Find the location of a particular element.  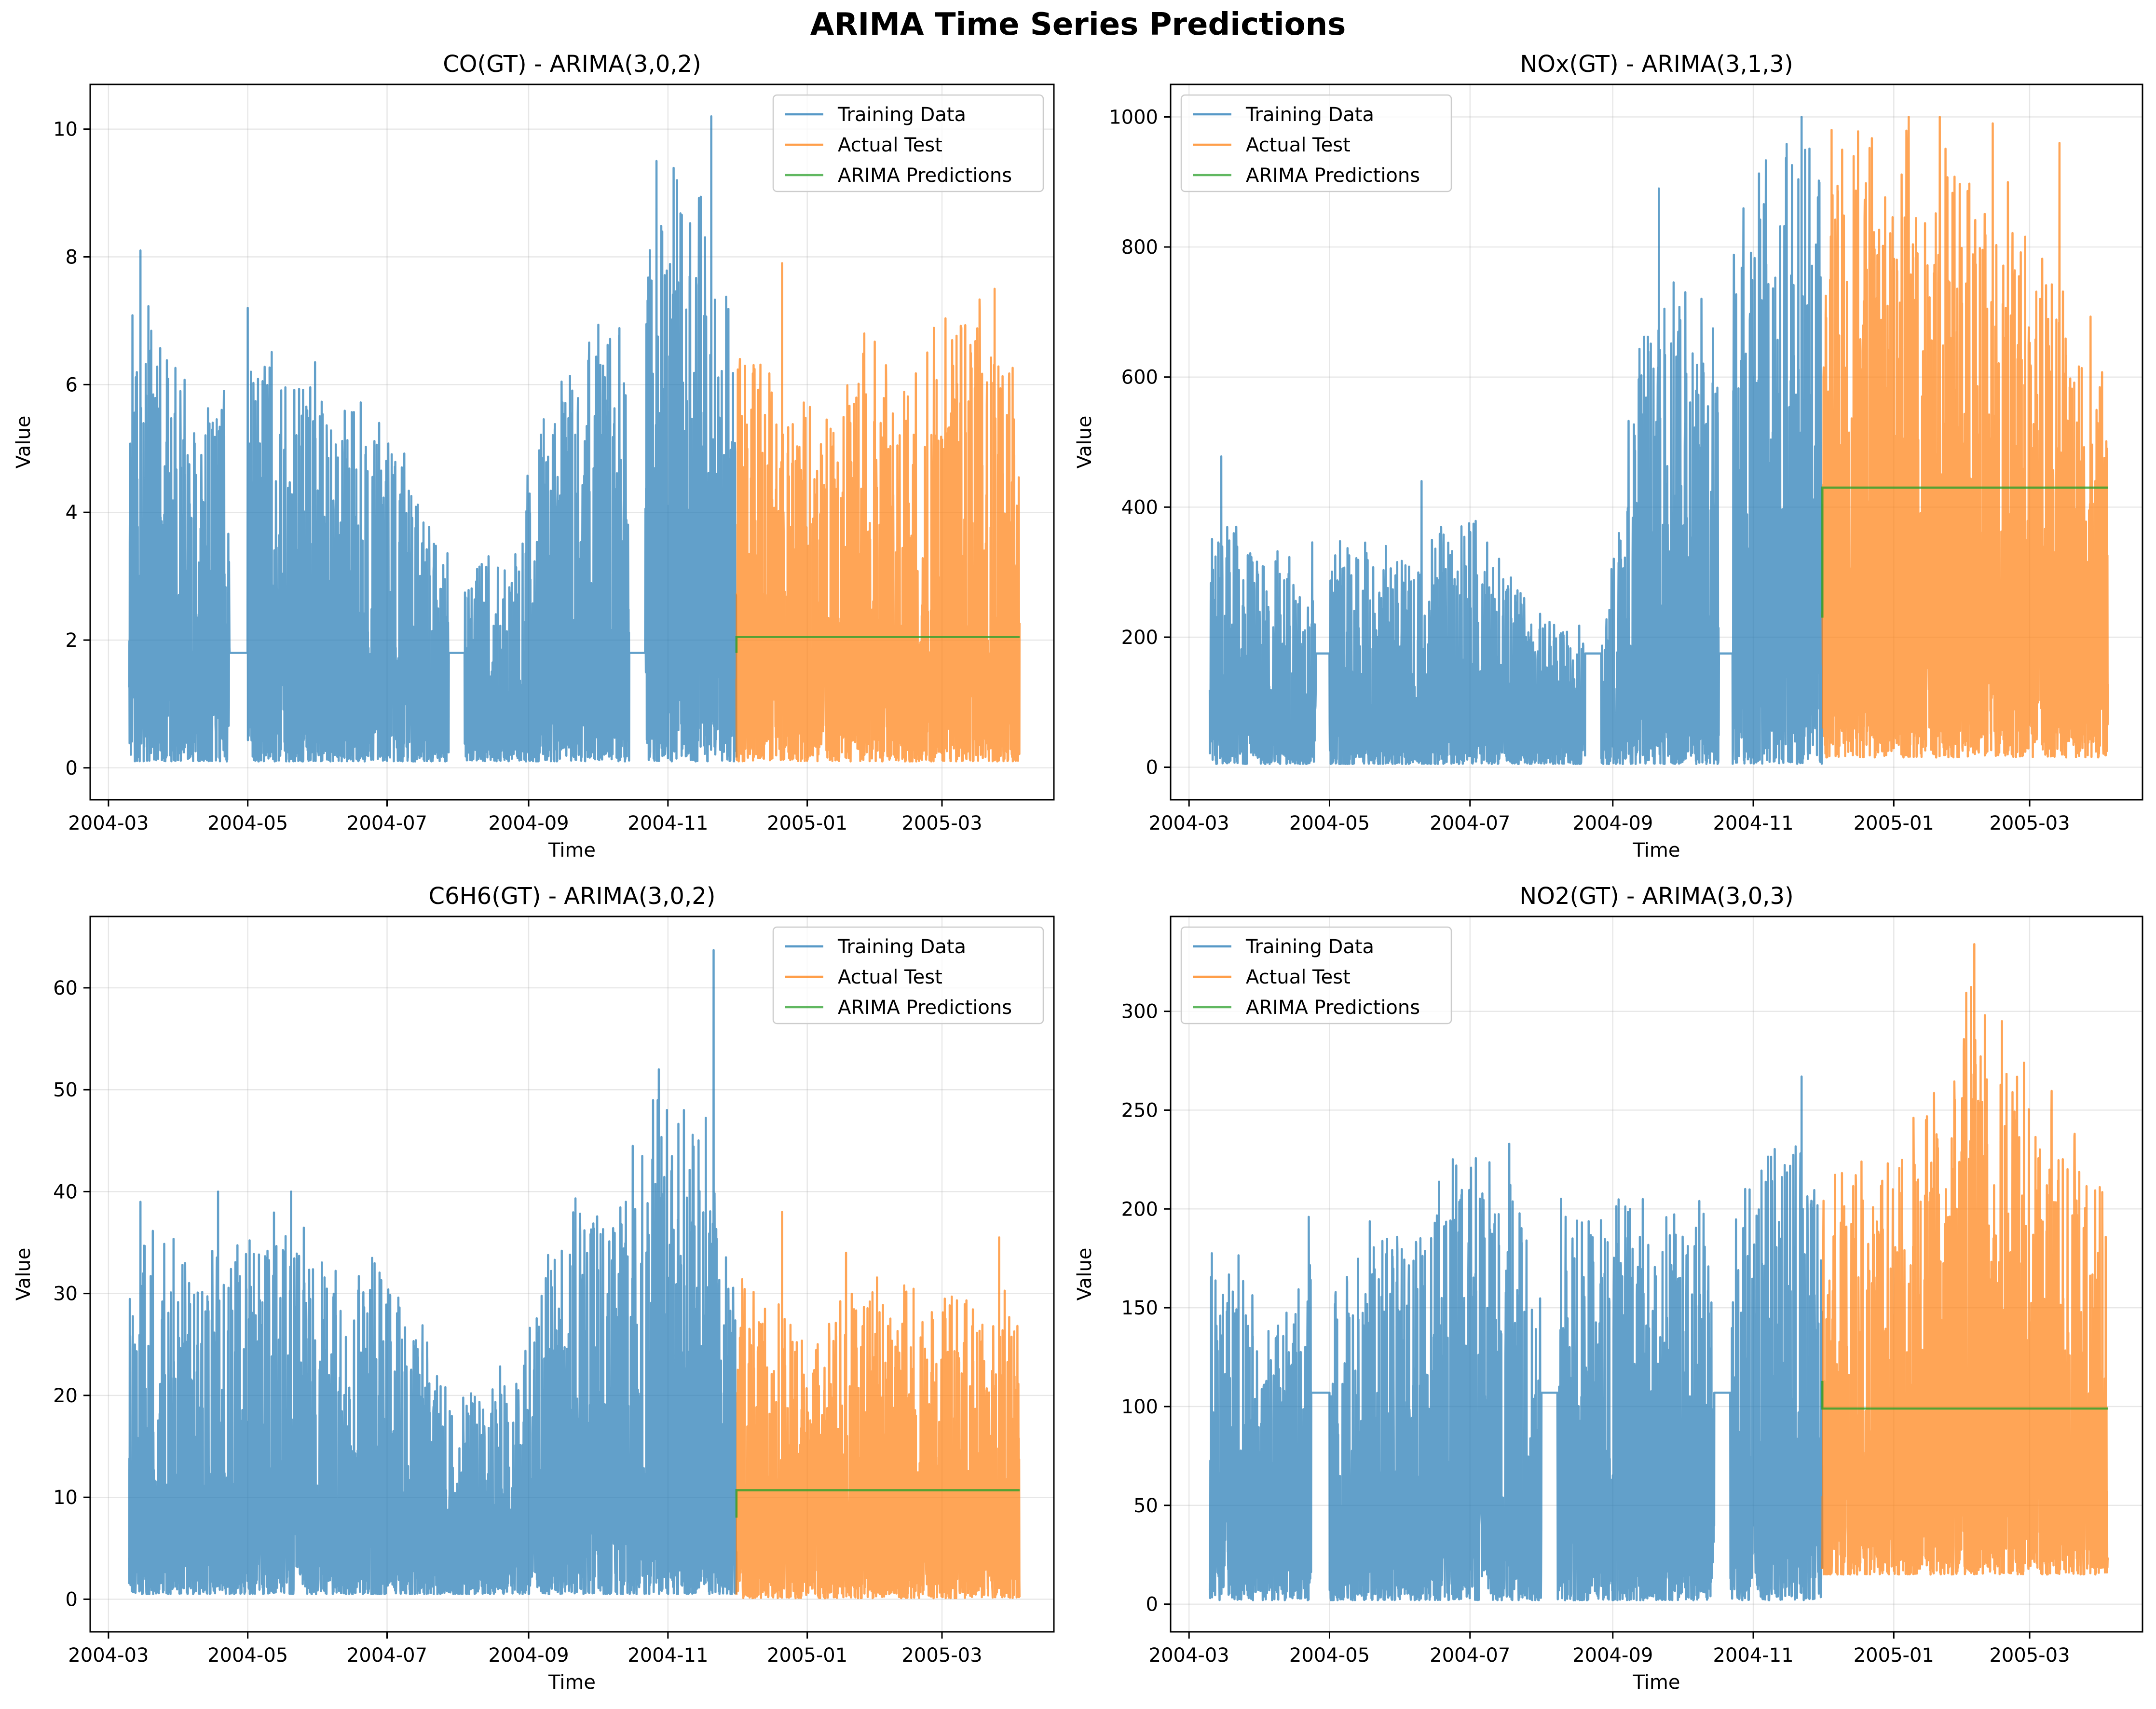

y-tick-label: 100 is located at coordinates (1139, 1407).